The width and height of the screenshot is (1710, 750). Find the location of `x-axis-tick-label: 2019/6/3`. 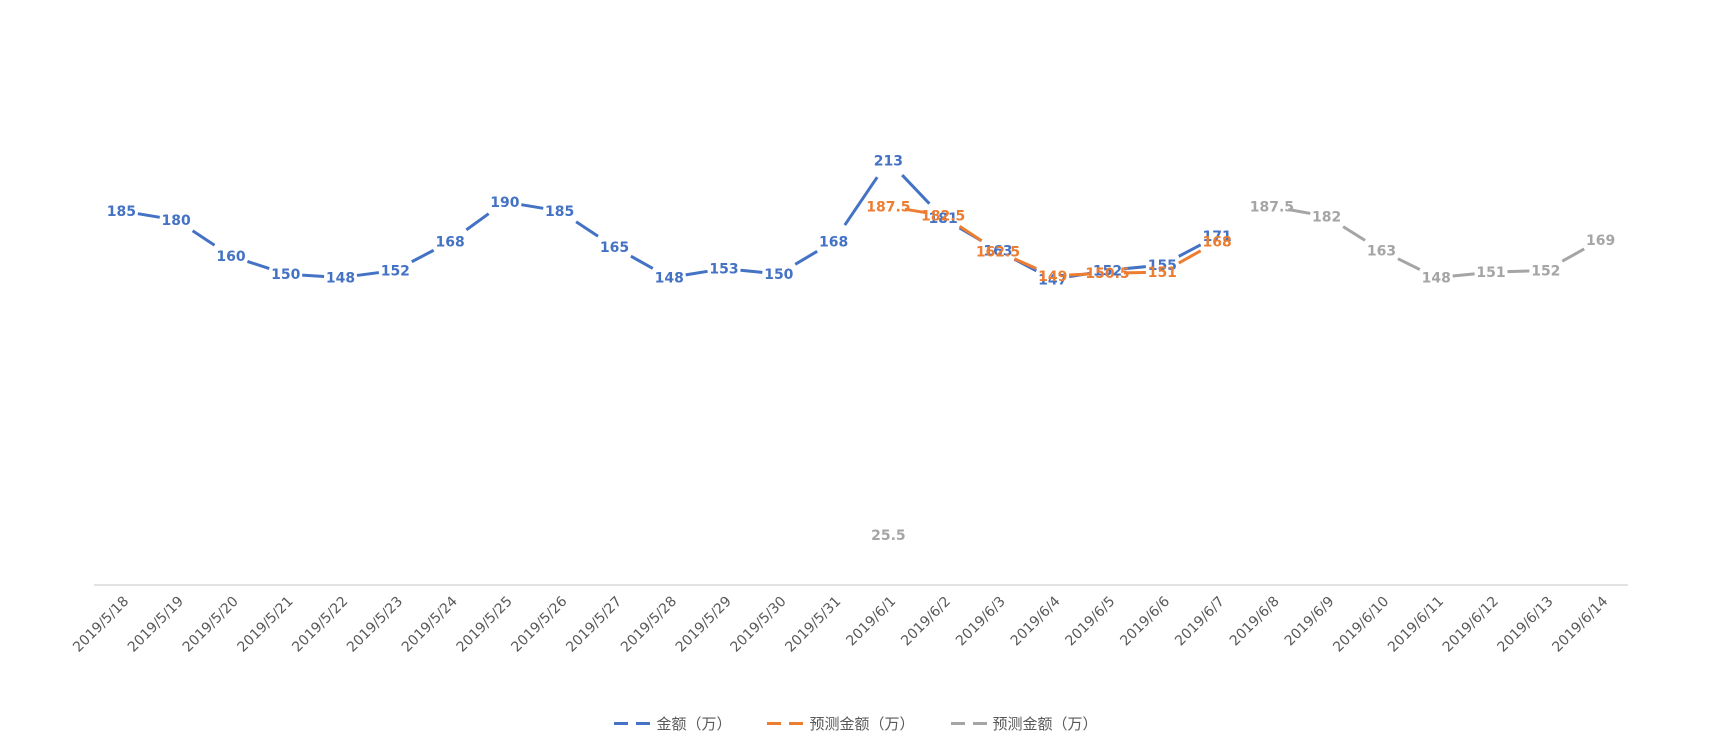

x-axis-tick-label: 2019/6/3 is located at coordinates (981, 622).